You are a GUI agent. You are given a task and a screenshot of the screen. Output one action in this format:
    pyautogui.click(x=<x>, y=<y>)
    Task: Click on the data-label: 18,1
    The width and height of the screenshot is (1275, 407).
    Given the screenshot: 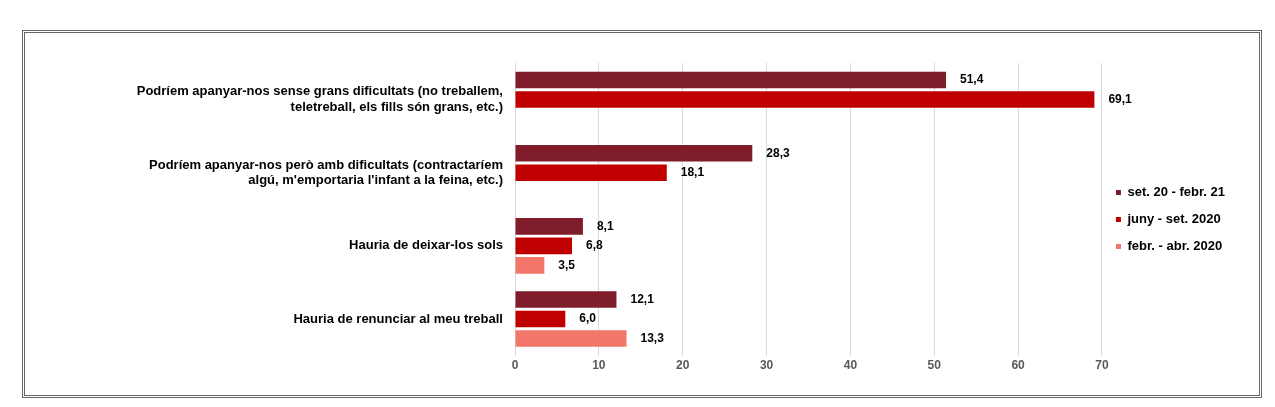 What is the action you would take?
    pyautogui.click(x=692, y=172)
    